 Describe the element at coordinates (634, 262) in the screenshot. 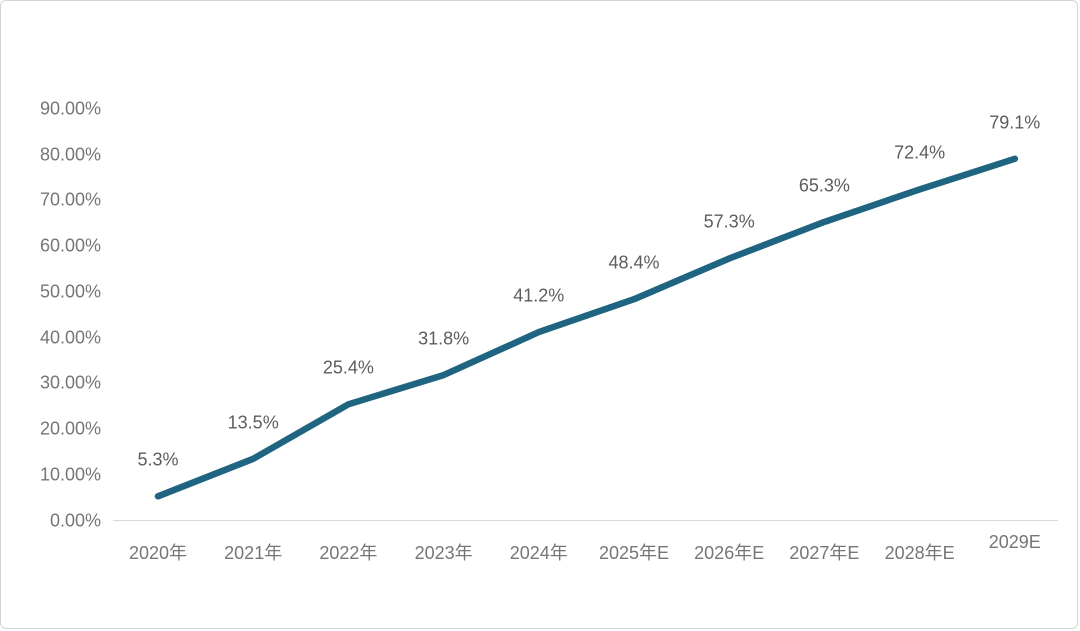

I see `data-label: 48.4%` at that location.